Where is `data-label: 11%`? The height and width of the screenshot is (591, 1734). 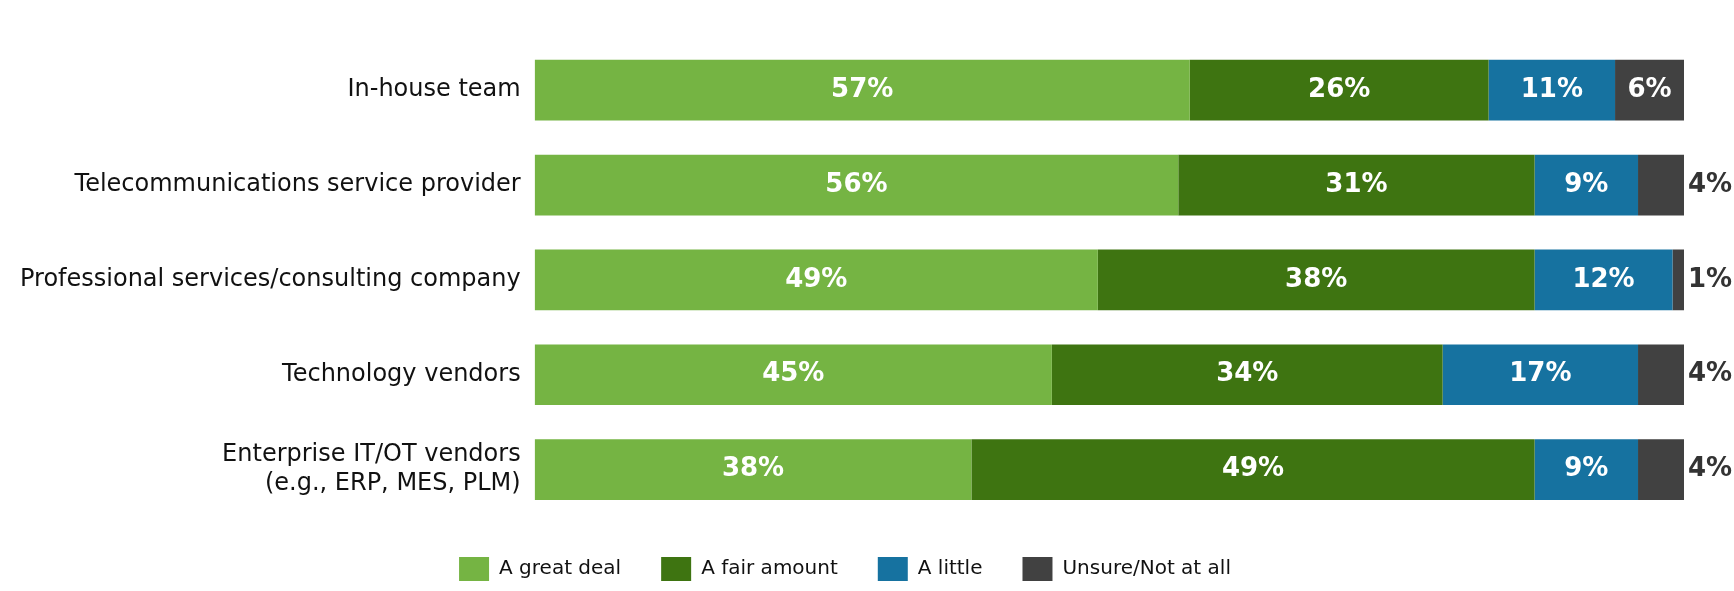 data-label: 11% is located at coordinates (1551, 87).